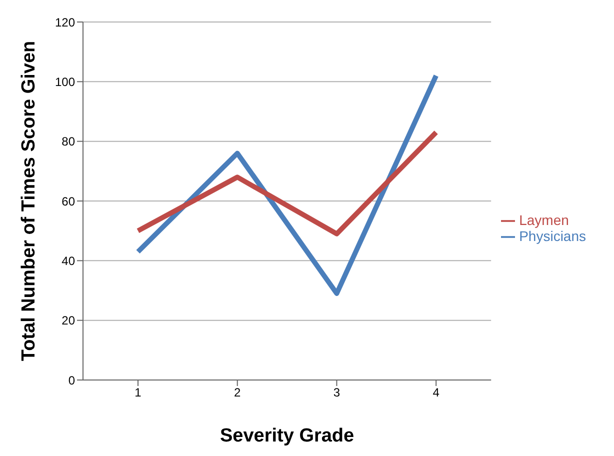 The image size is (614, 456). What do you see at coordinates (544, 220) in the screenshot?
I see `legend-label: Laymen` at bounding box center [544, 220].